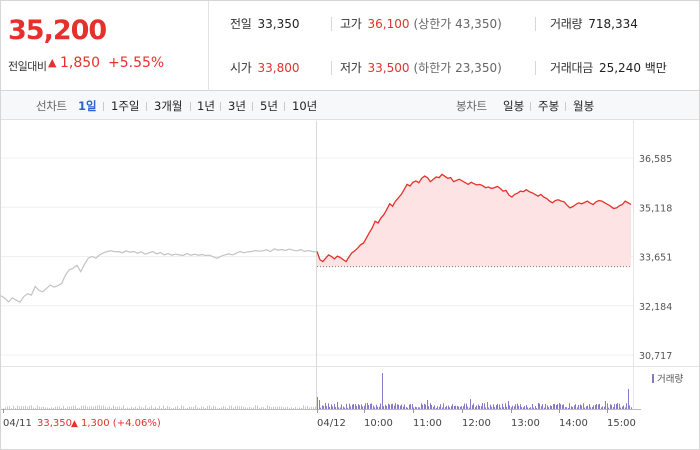 The width and height of the screenshot is (700, 450). What do you see at coordinates (584, 106) in the screenshot?
I see `tab-monthly-candle: 월봉` at bounding box center [584, 106].